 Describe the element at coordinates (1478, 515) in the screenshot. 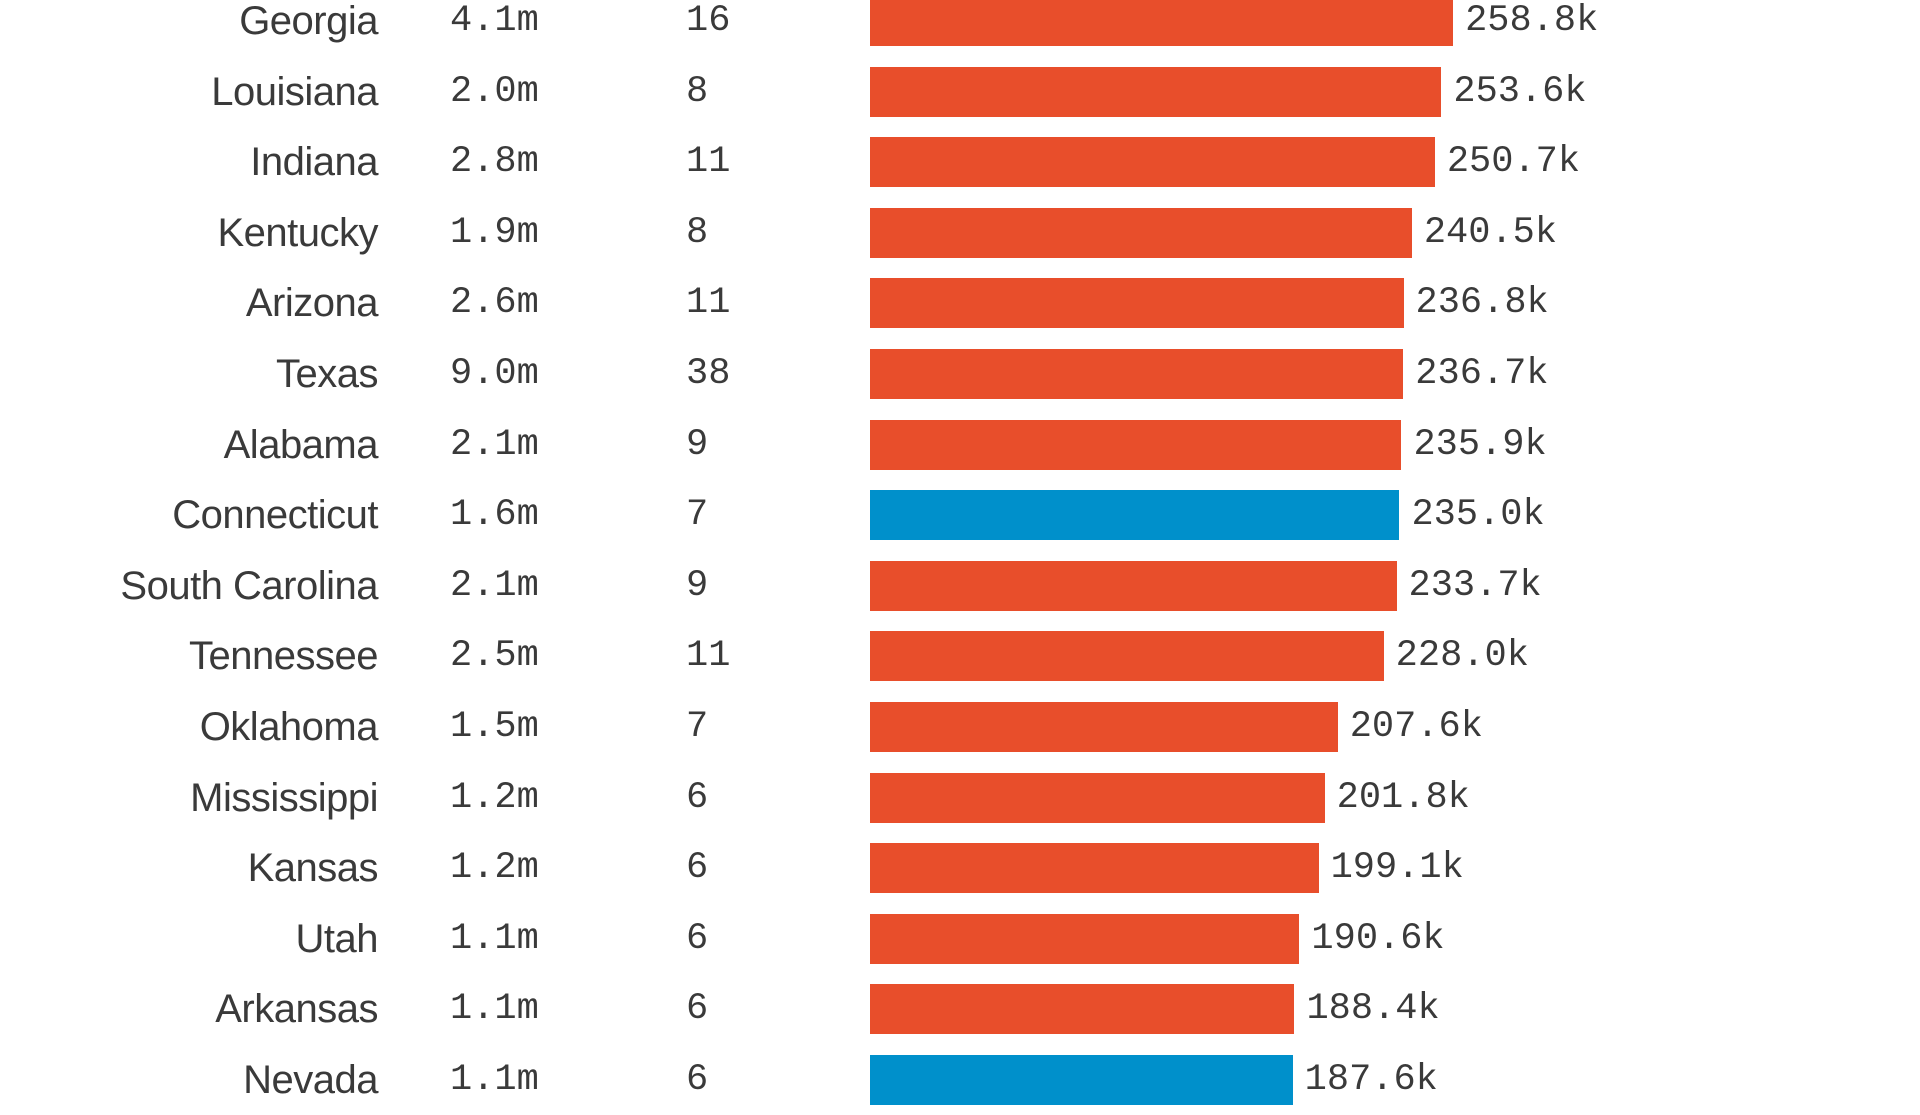

I see `bar-value-label: 235.0k` at that location.